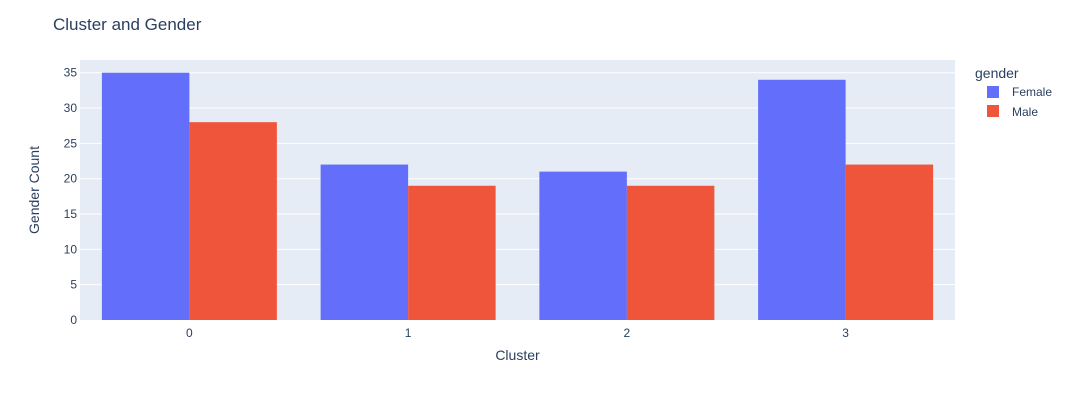 Image resolution: width=1073 pixels, height=405 pixels. Describe the element at coordinates (71, 73) in the screenshot. I see `y-tick-label: 35` at that location.